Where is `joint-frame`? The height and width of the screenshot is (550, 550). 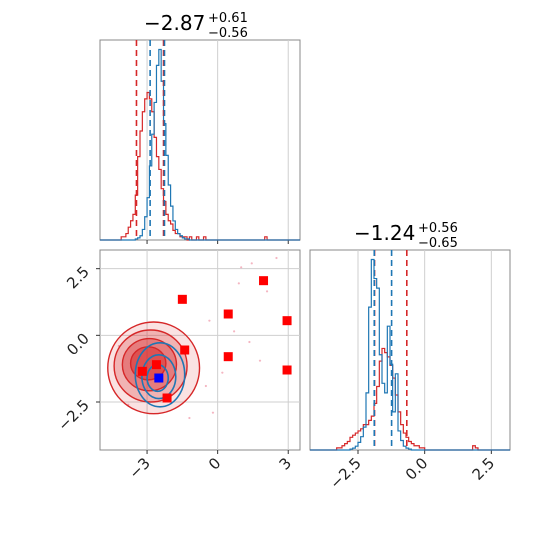 joint-frame is located at coordinates (200, 350).